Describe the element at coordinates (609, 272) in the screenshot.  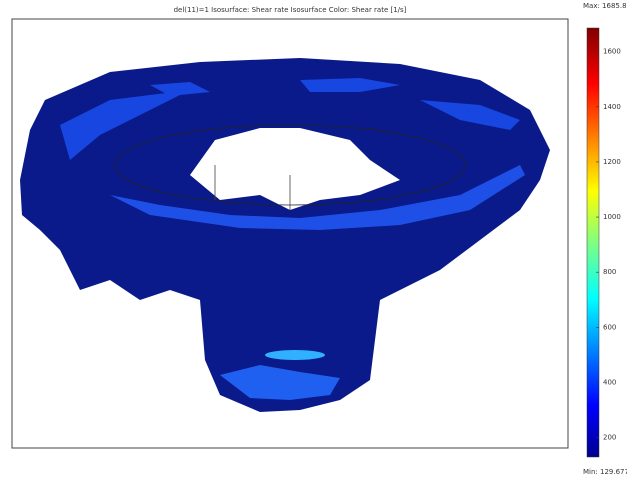
I see `colorbar-tick-label: 800` at that location.